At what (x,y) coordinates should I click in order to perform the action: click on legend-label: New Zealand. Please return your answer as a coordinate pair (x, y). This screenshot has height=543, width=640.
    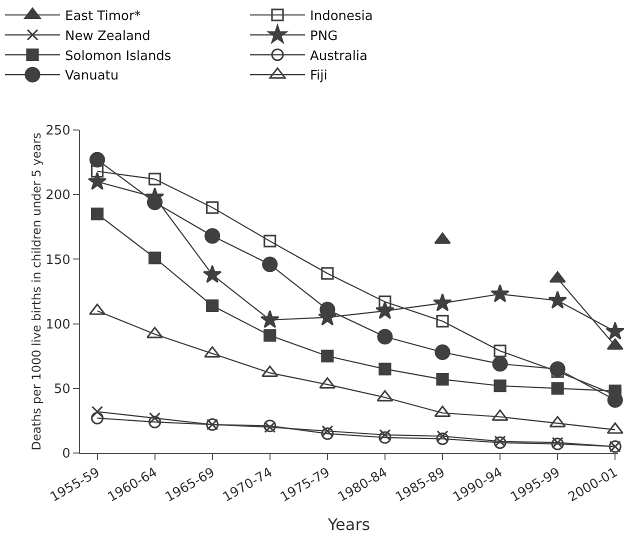
    Looking at the image, I should click on (107, 36).